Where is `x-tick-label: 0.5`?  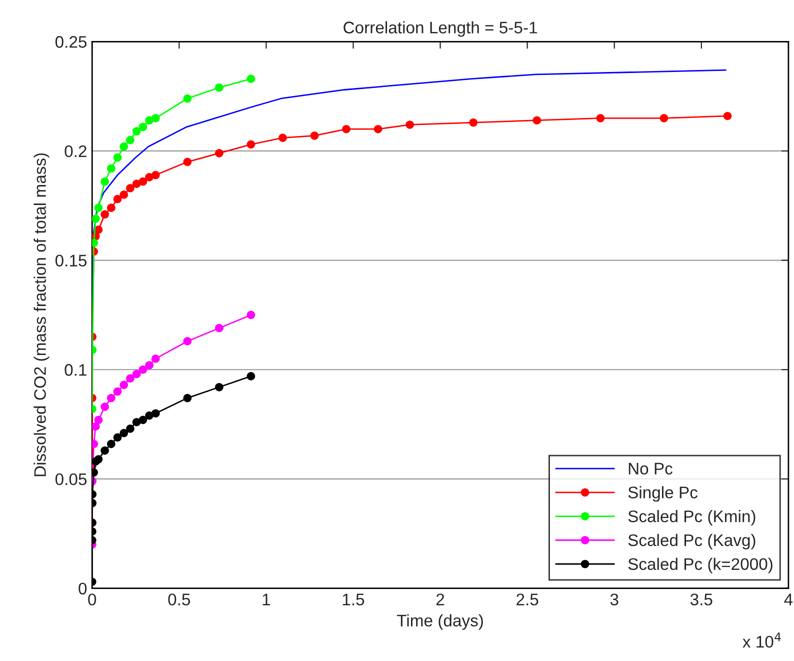 x-tick-label: 0.5 is located at coordinates (179, 600).